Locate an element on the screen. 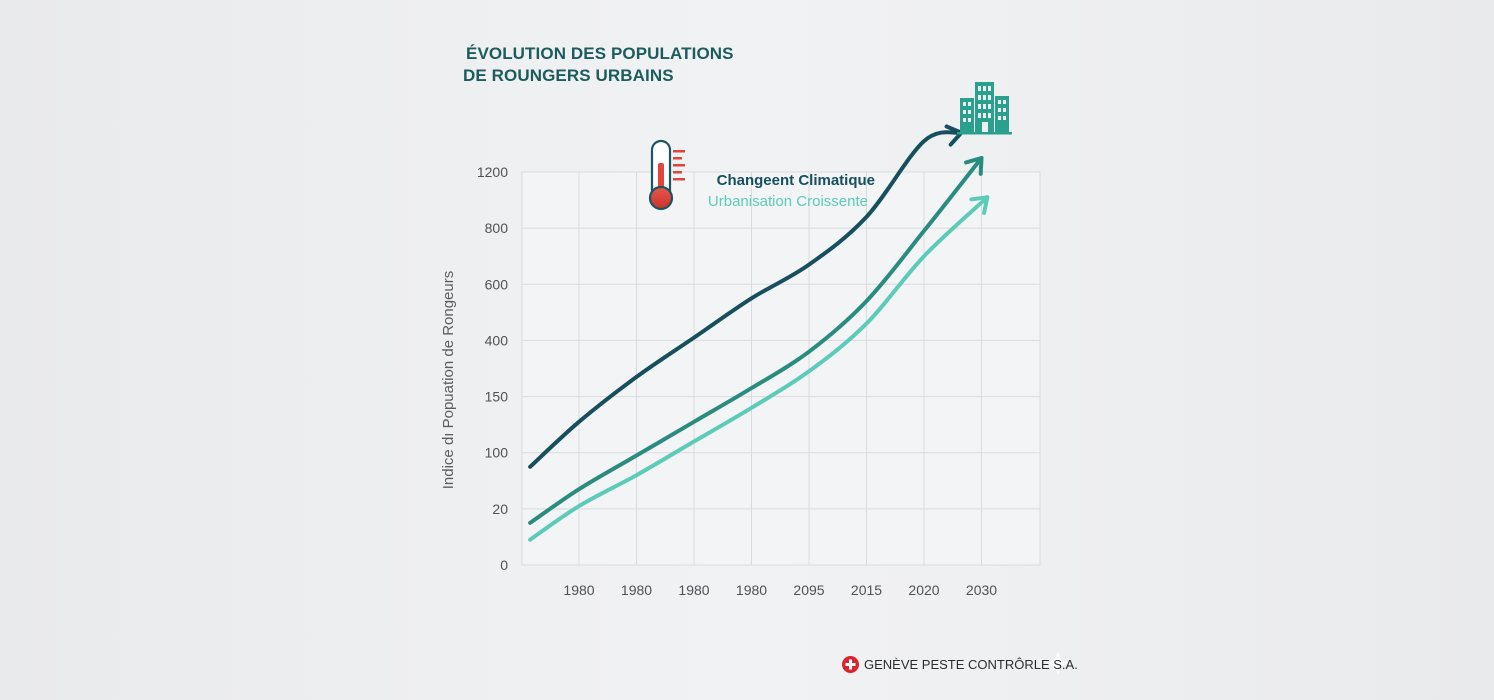 This screenshot has height=700, width=1494. series-line-climate is located at coordinates (746, 299).